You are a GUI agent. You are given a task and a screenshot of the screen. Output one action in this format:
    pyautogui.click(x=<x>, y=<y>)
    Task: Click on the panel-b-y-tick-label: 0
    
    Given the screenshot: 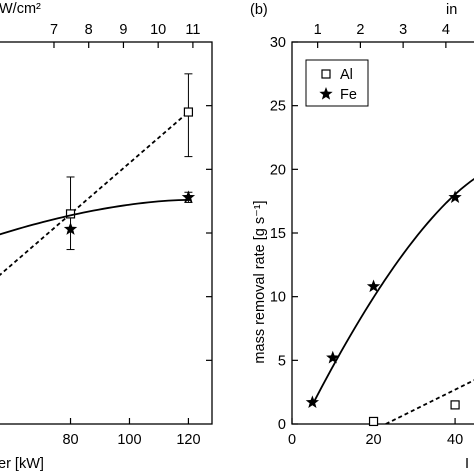 What is the action you would take?
    pyautogui.click(x=282, y=425)
    